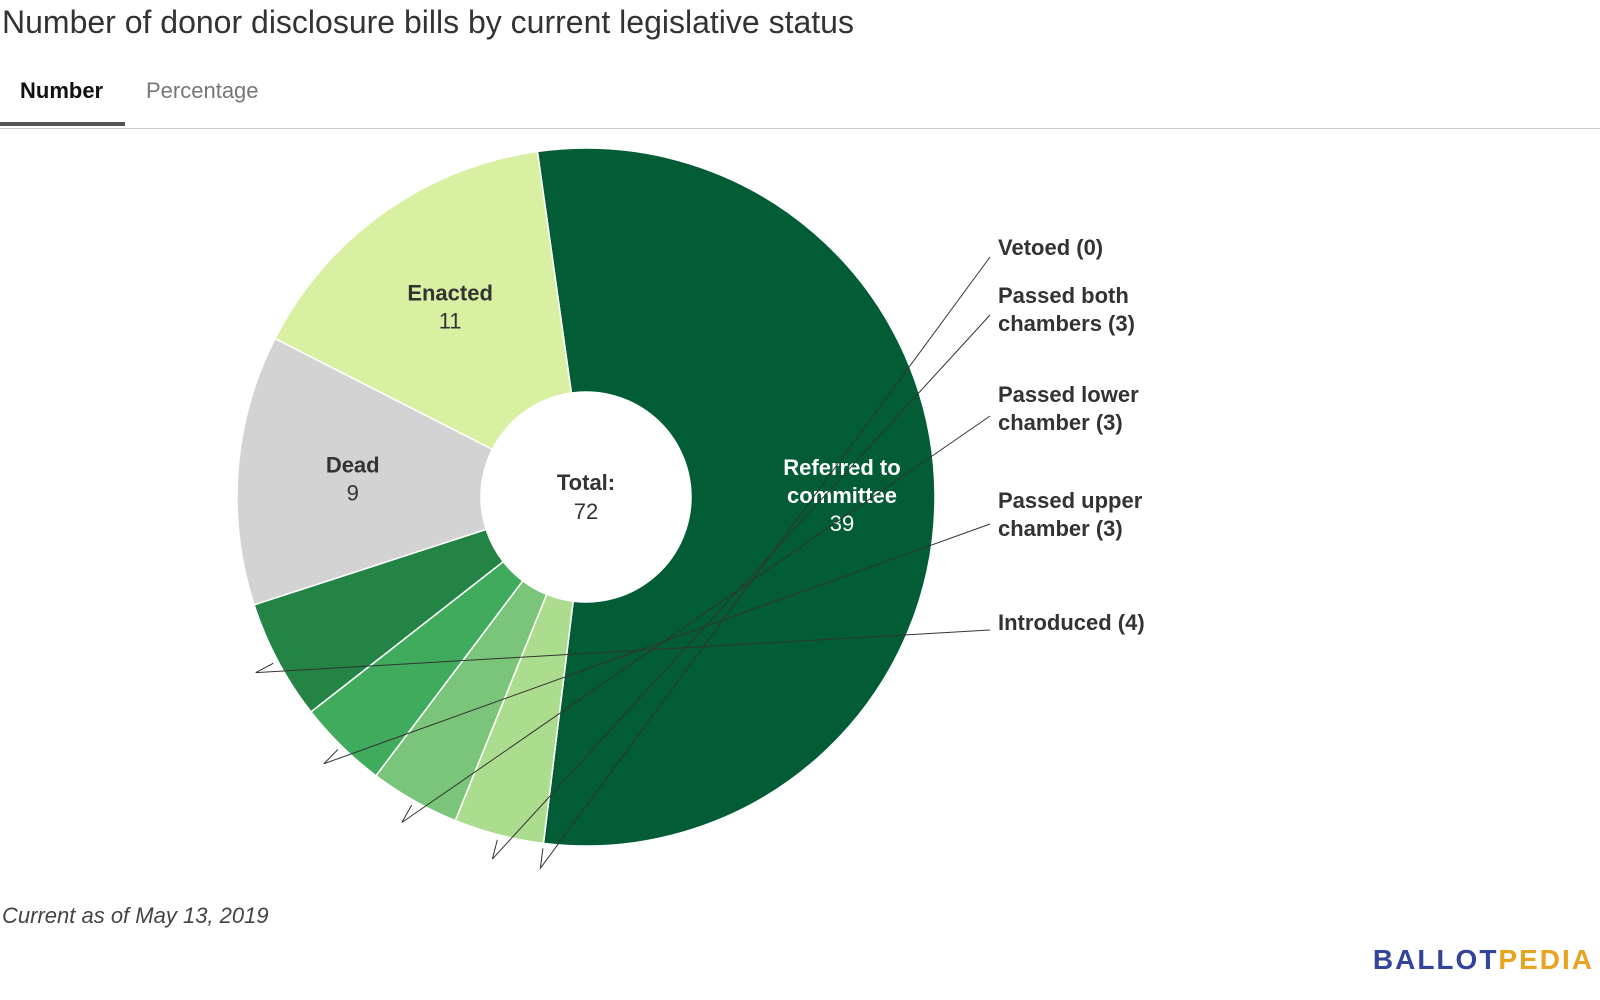  What do you see at coordinates (450, 320) in the screenshot?
I see `slice-value-enacted: 11` at bounding box center [450, 320].